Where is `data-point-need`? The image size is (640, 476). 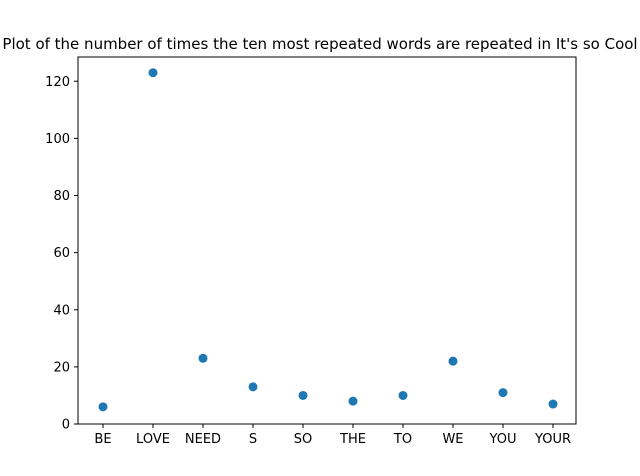 data-point-need is located at coordinates (203, 358).